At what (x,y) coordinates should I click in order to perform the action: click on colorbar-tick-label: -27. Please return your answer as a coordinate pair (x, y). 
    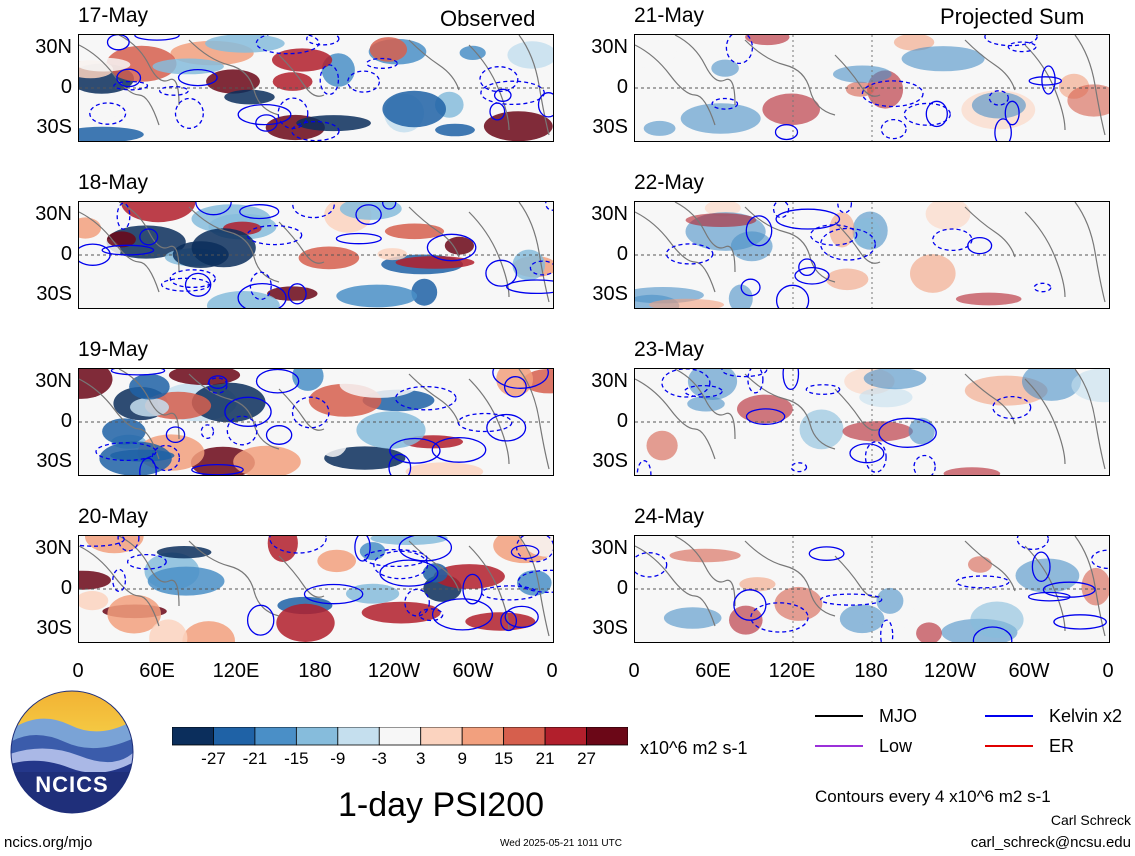
    Looking at the image, I should click on (213, 758).